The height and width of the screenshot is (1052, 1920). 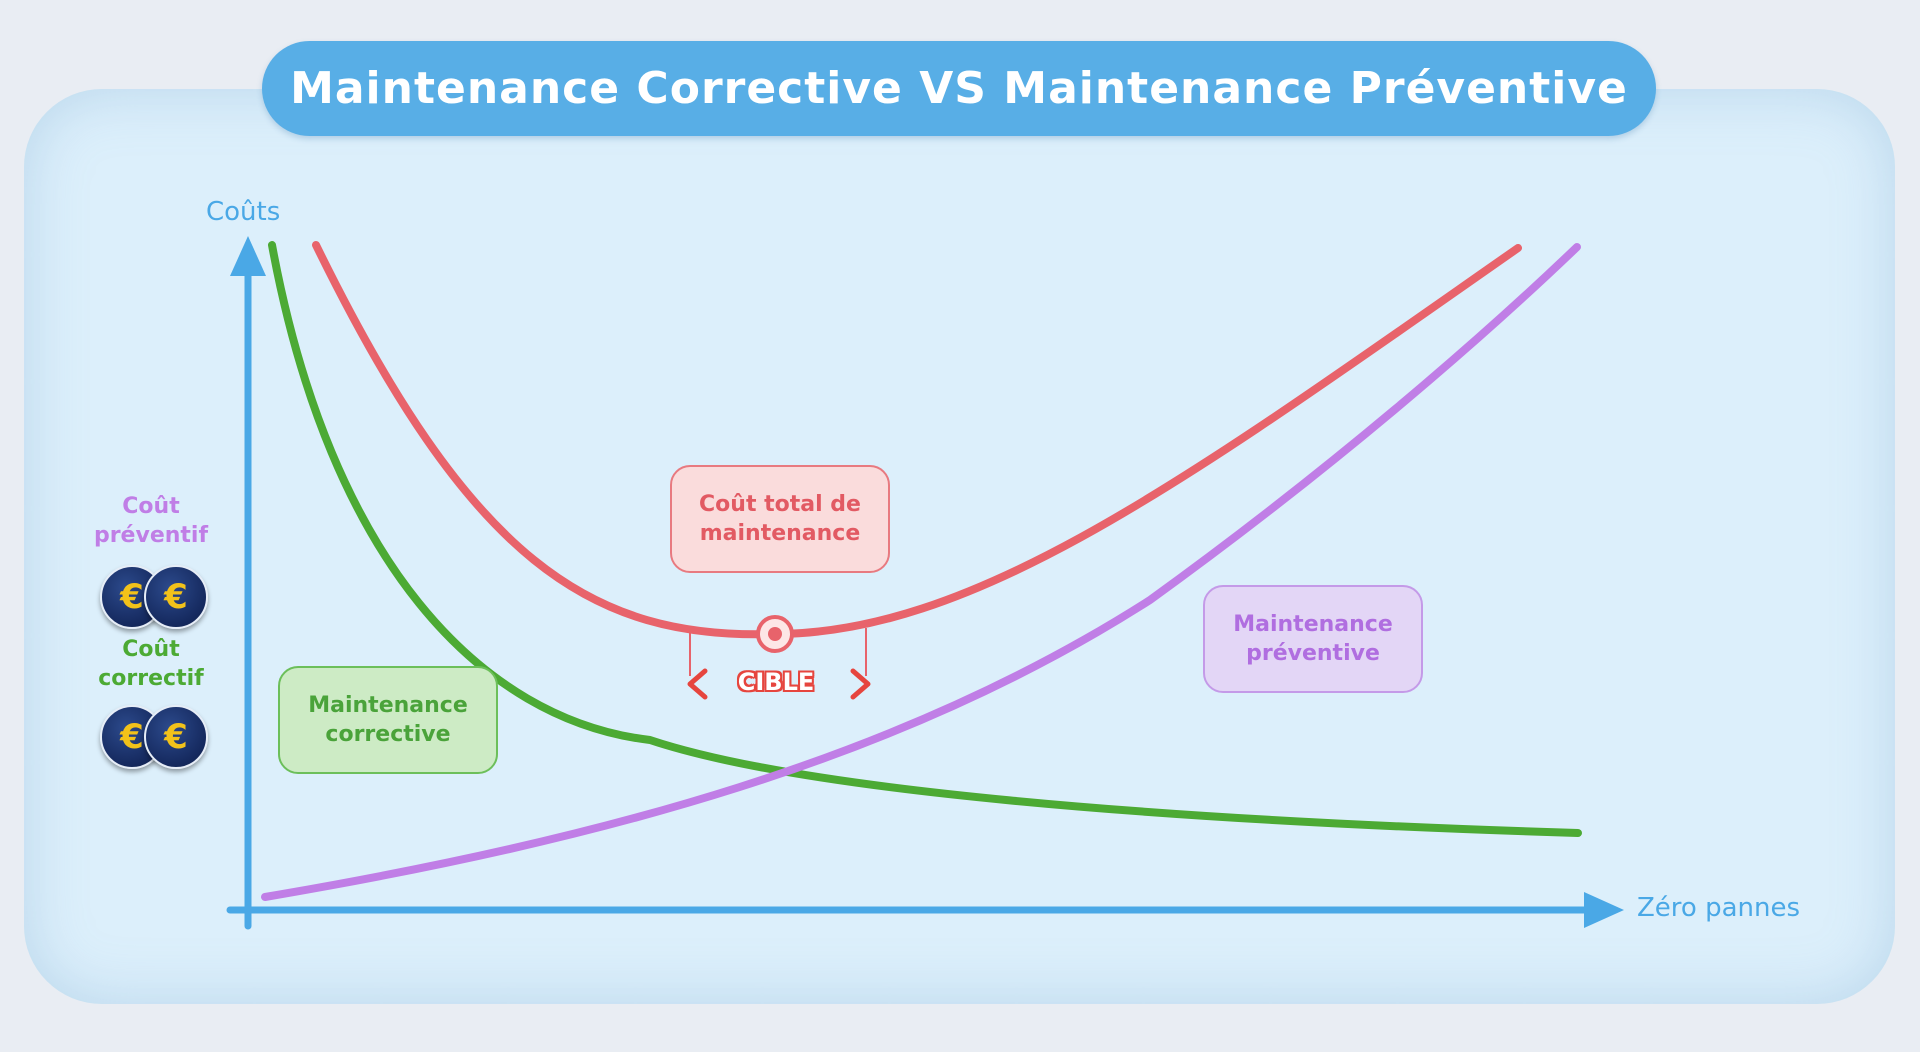 I want to click on left-arrow-icon, so click(x=697, y=684).